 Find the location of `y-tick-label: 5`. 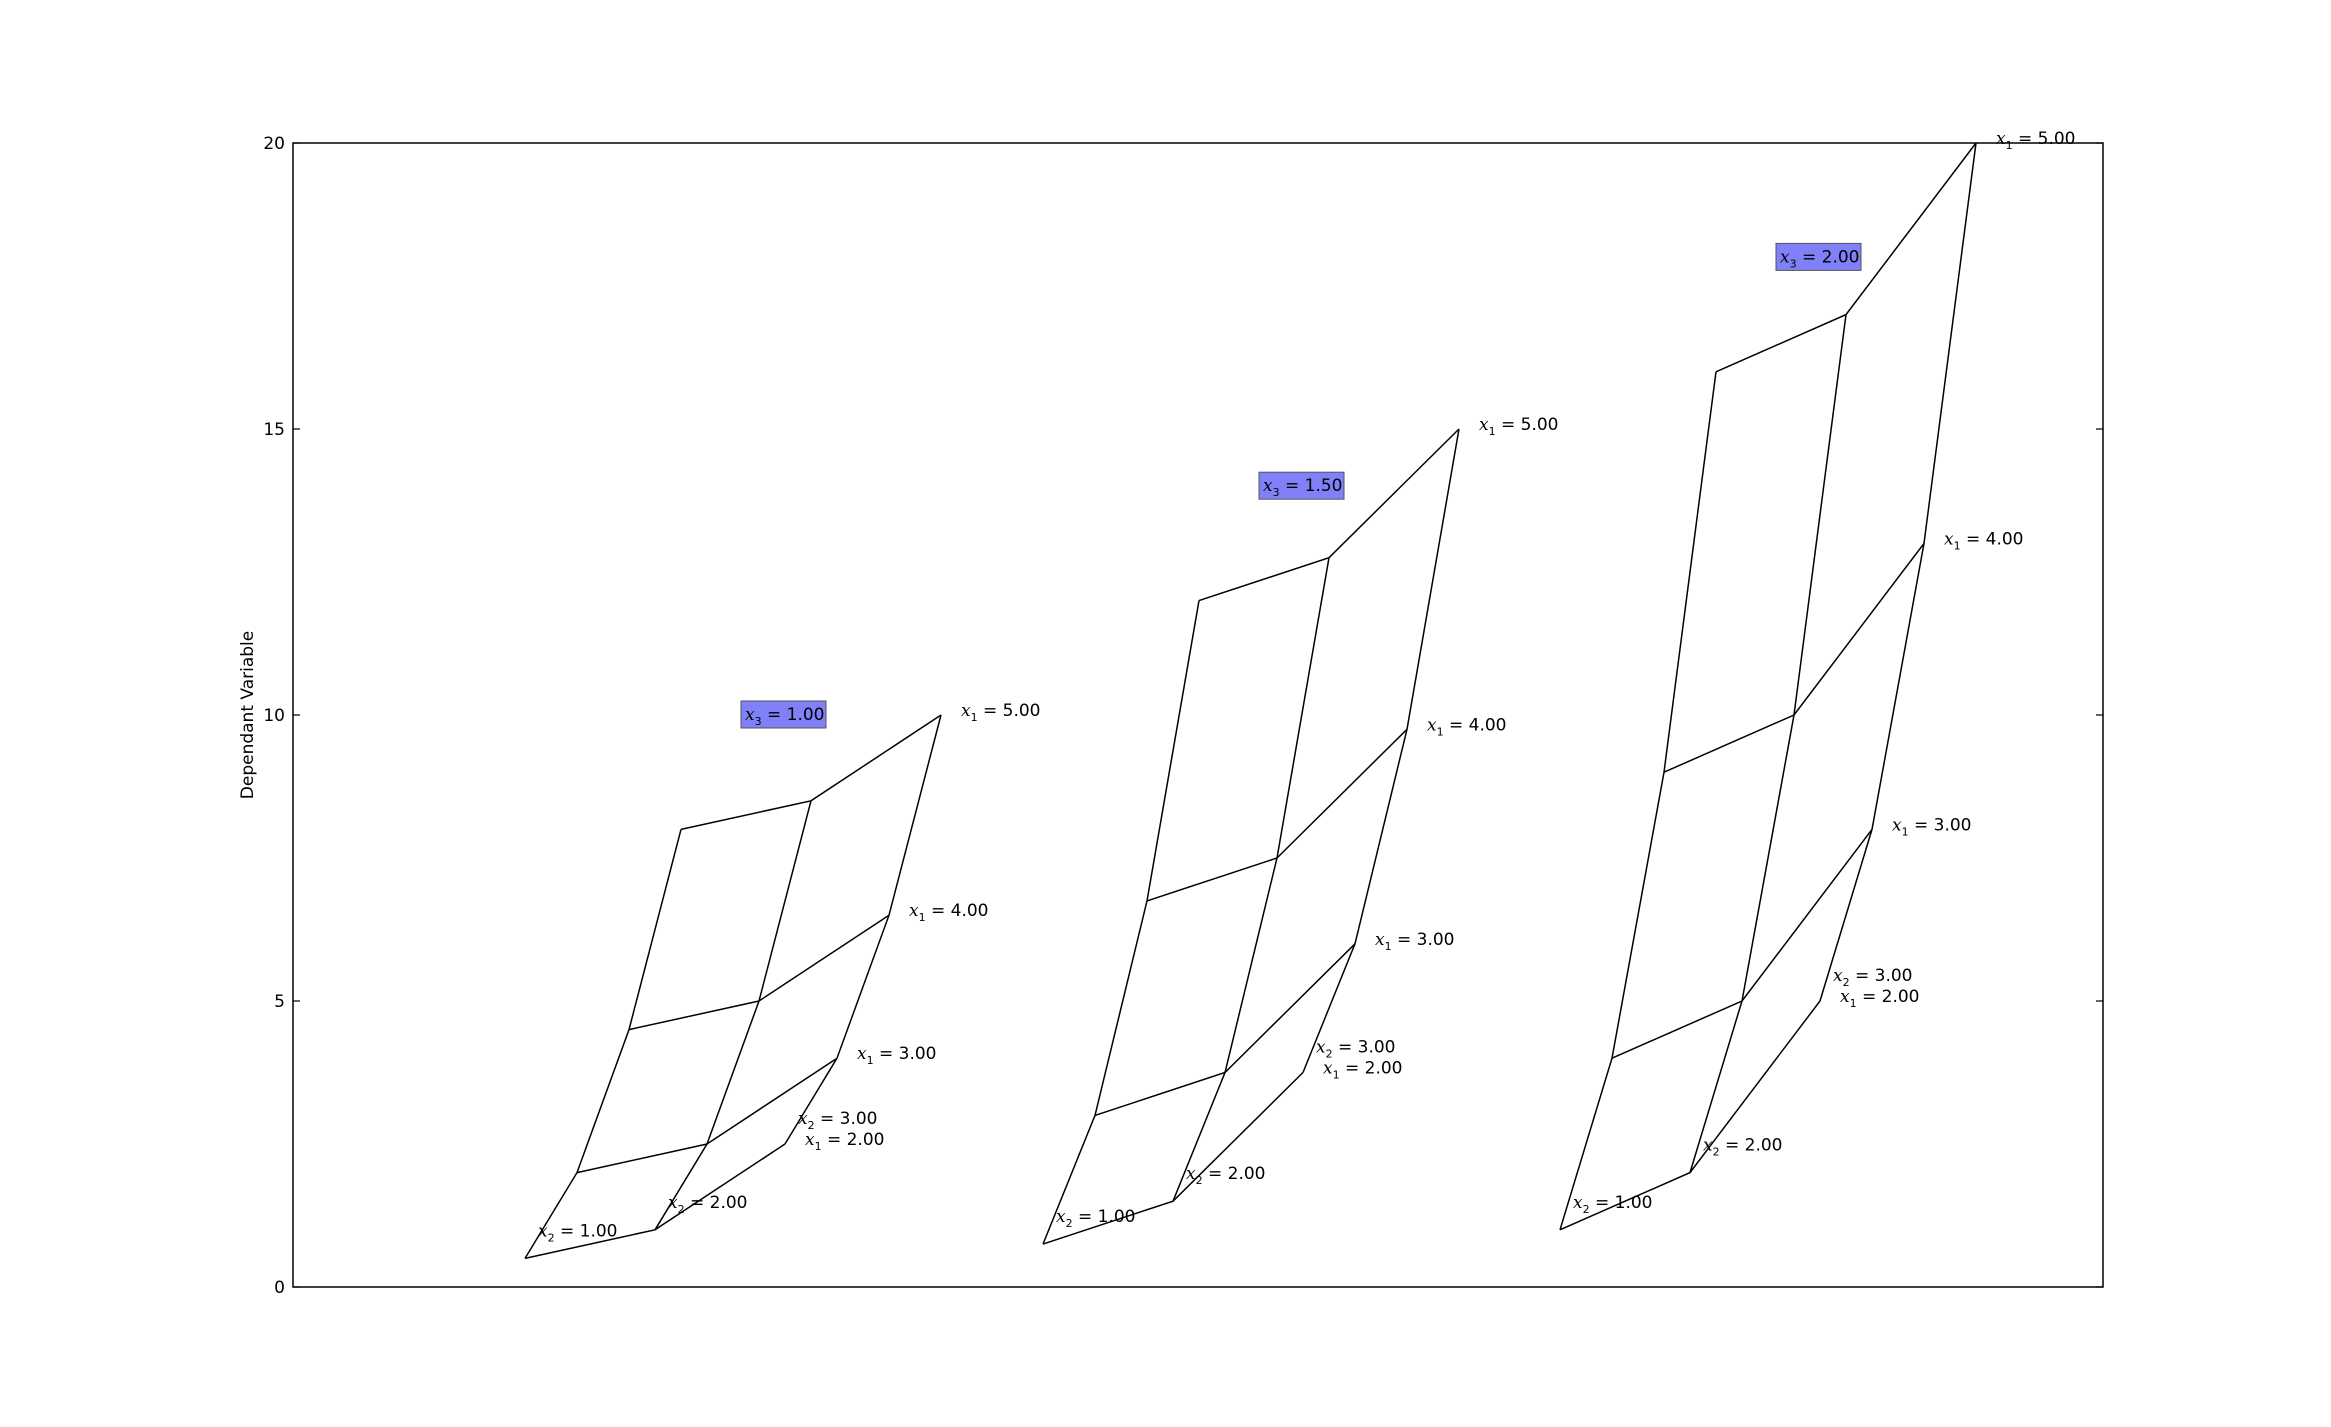

y-tick-label: 5 is located at coordinates (279, 1002).